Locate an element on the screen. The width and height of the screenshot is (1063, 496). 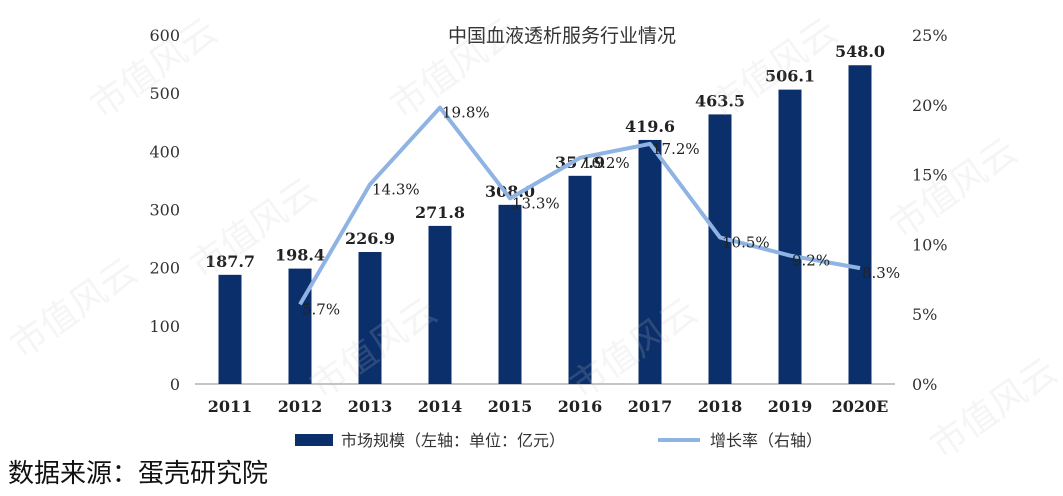
x-tick-label: 2015 is located at coordinates (510, 406).